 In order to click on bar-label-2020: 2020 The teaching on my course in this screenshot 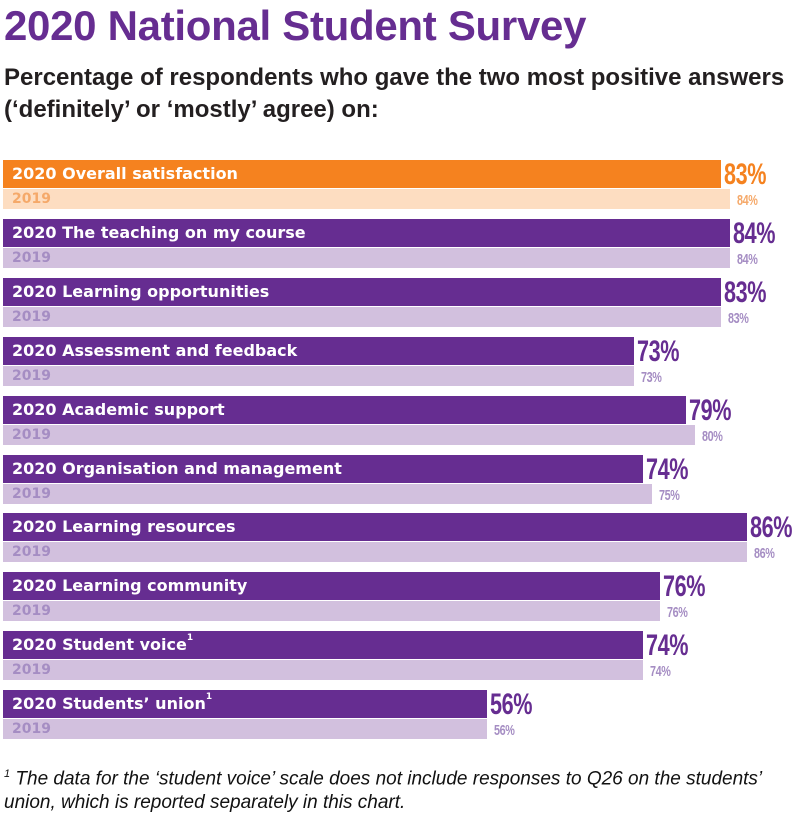, I will do `click(159, 232)`.